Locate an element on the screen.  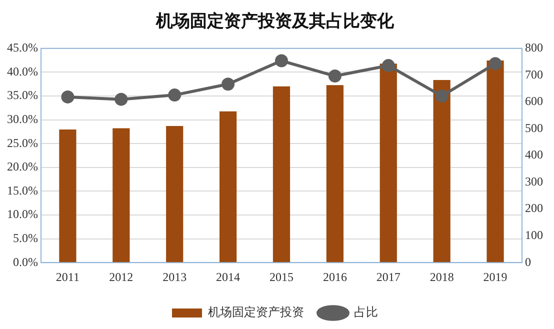
legend-label: 占比 is located at coordinates (366, 312).